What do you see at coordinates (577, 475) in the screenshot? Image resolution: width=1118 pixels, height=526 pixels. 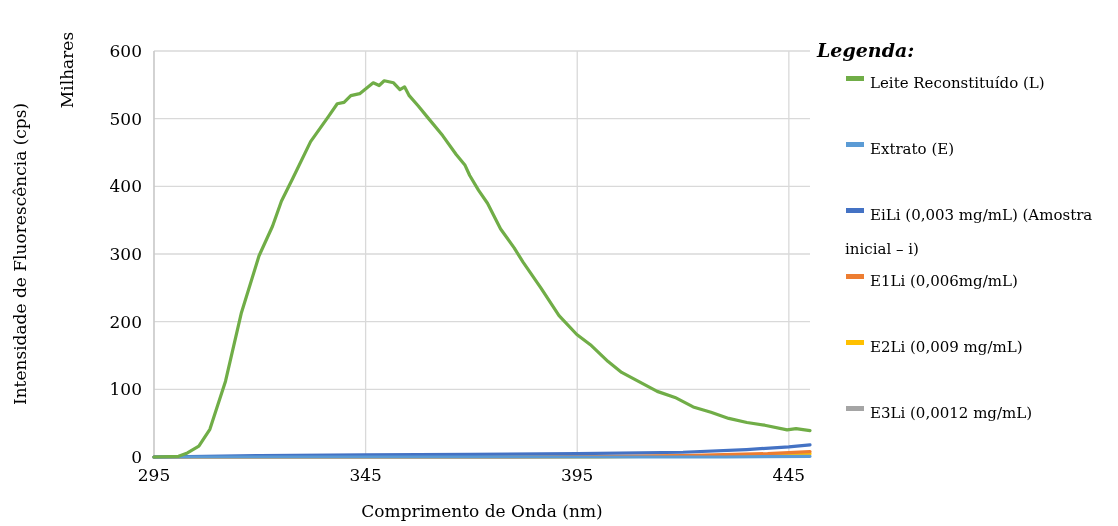 I see `x-tick-label: 395` at bounding box center [577, 475].